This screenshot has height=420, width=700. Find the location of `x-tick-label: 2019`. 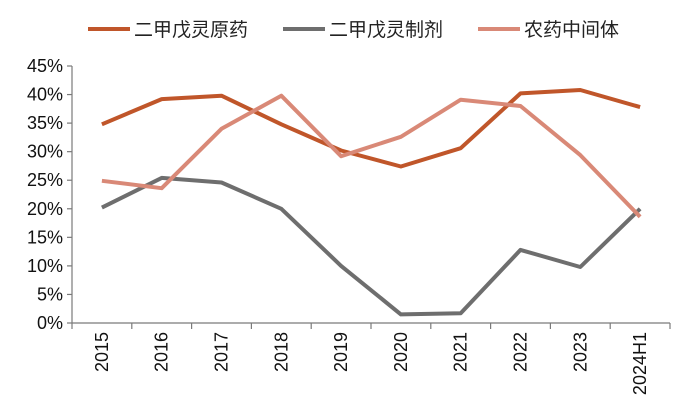

x-tick-label: 2019 is located at coordinates (341, 352).